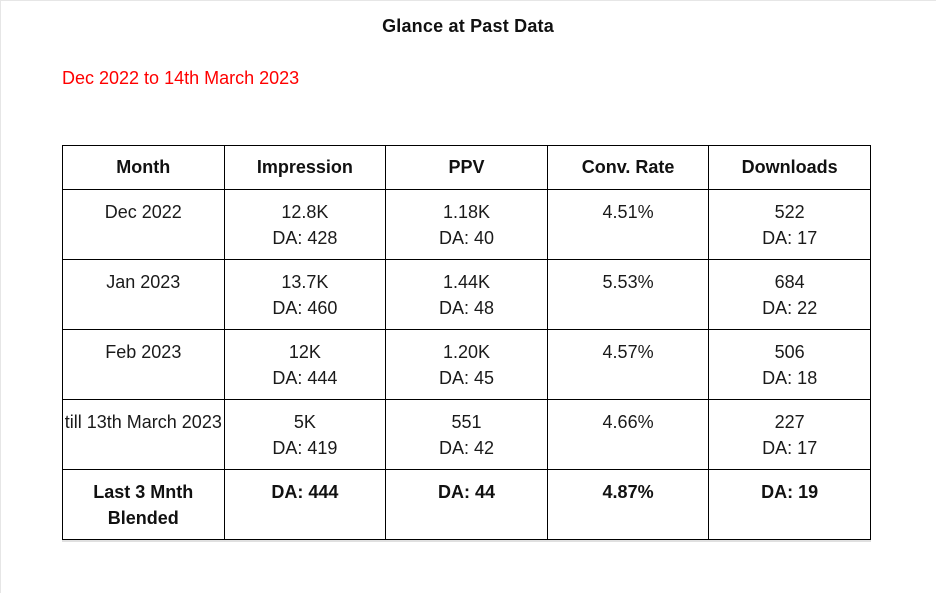  I want to click on value-line: 1.44K, so click(466, 282).